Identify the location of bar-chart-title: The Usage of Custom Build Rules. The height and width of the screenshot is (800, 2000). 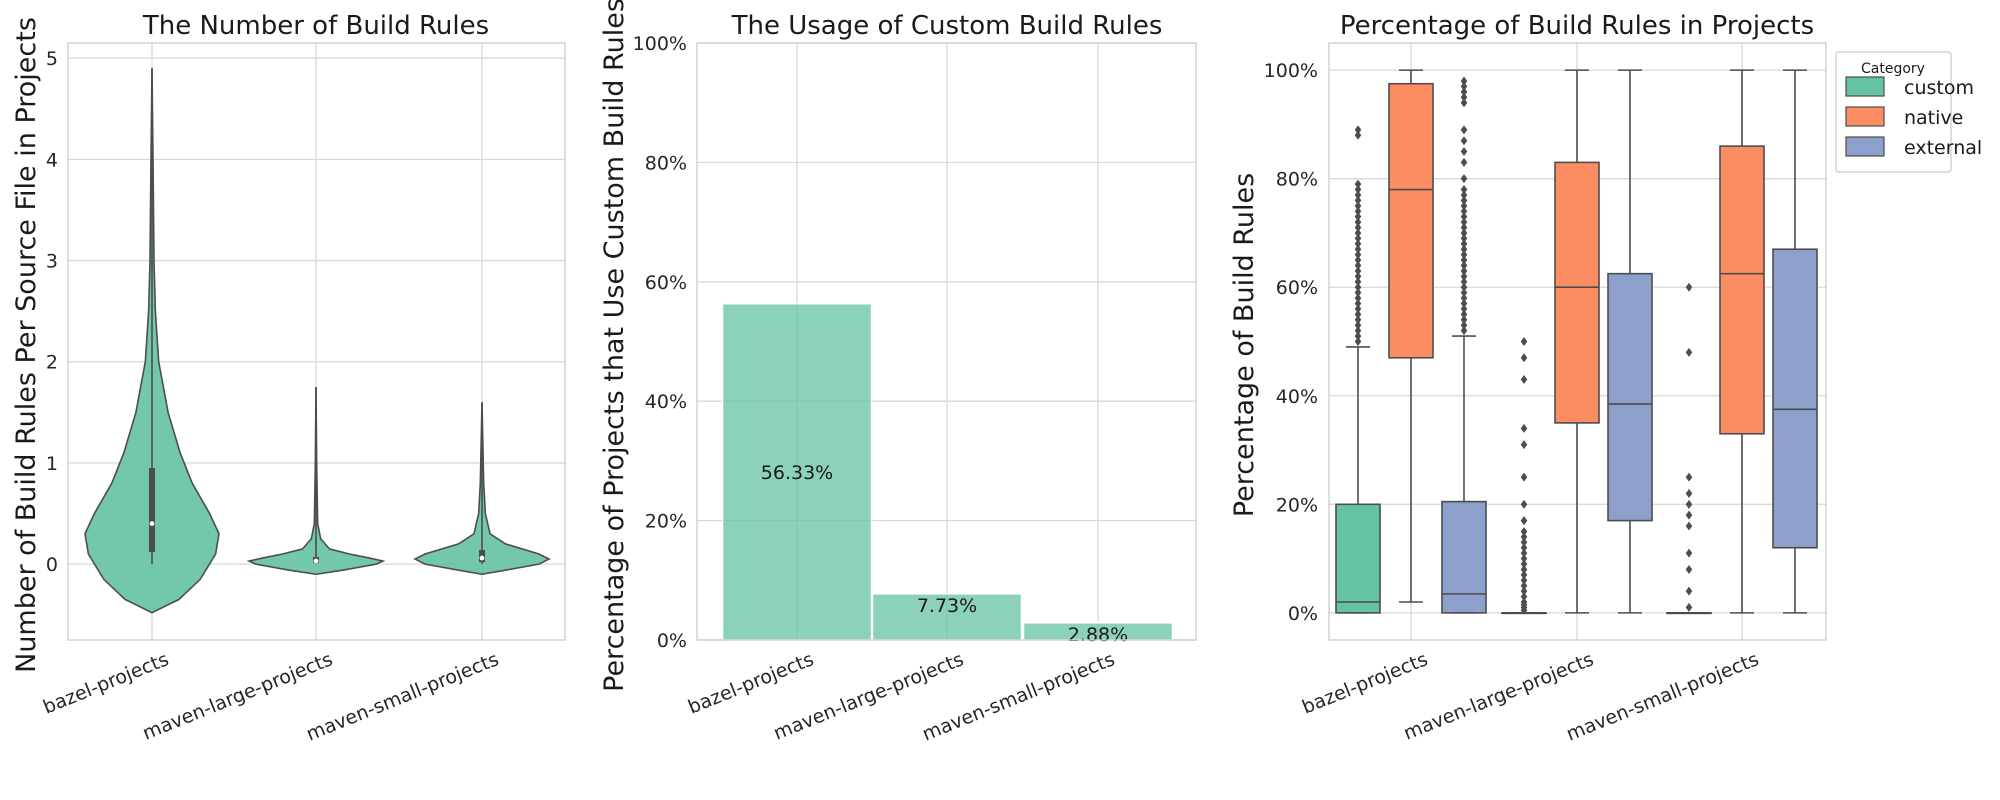
(947, 26).